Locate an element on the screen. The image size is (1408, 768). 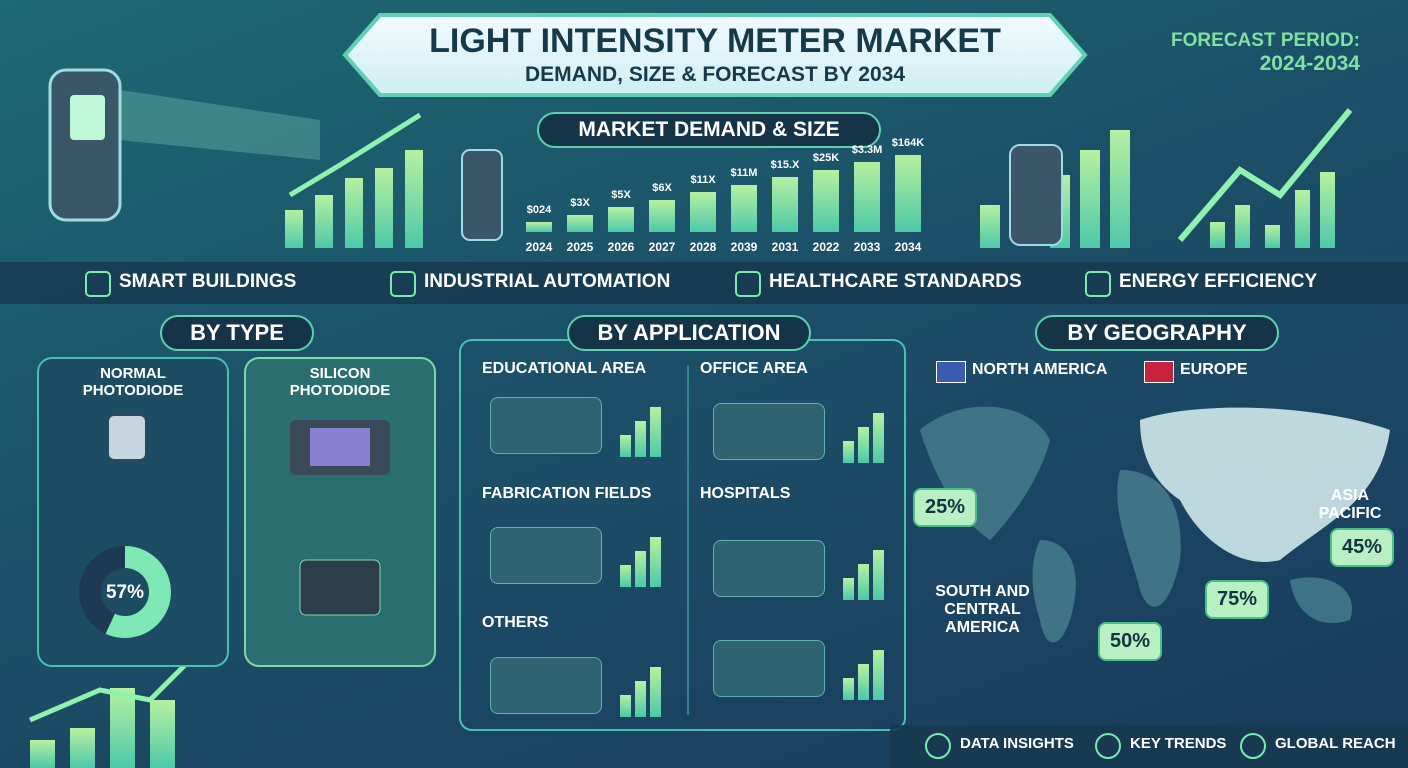
market-year: 2024 is located at coordinates (539, 247).